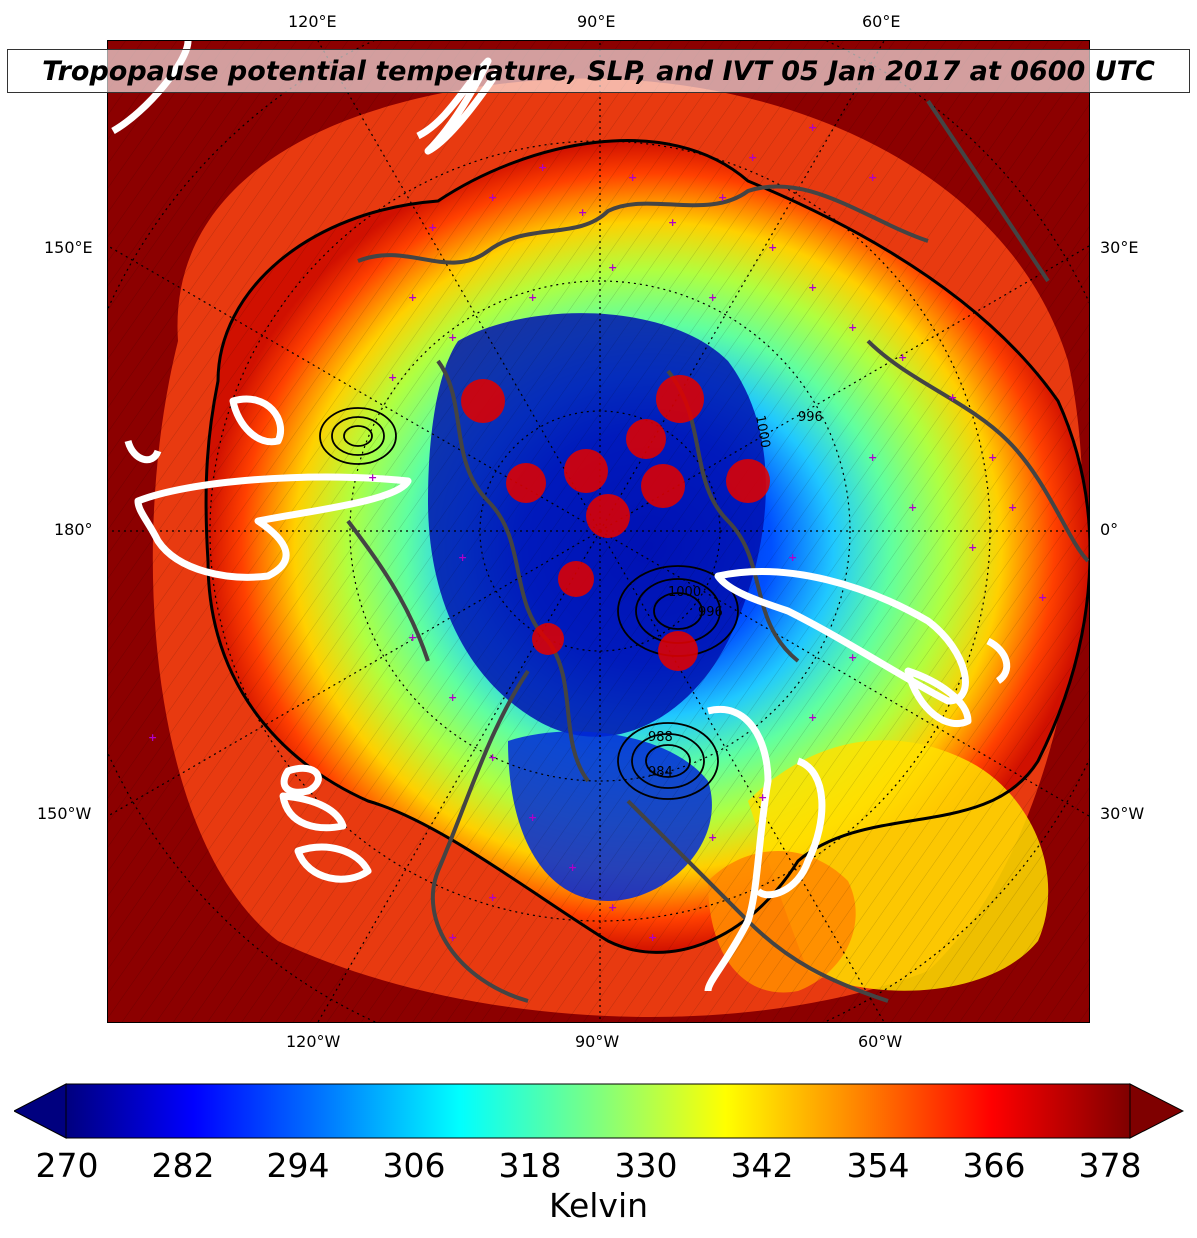 The width and height of the screenshot is (1197, 1238). What do you see at coordinates (313, 1041) in the screenshot?
I see `lon-label-bottom: 120°W` at bounding box center [313, 1041].